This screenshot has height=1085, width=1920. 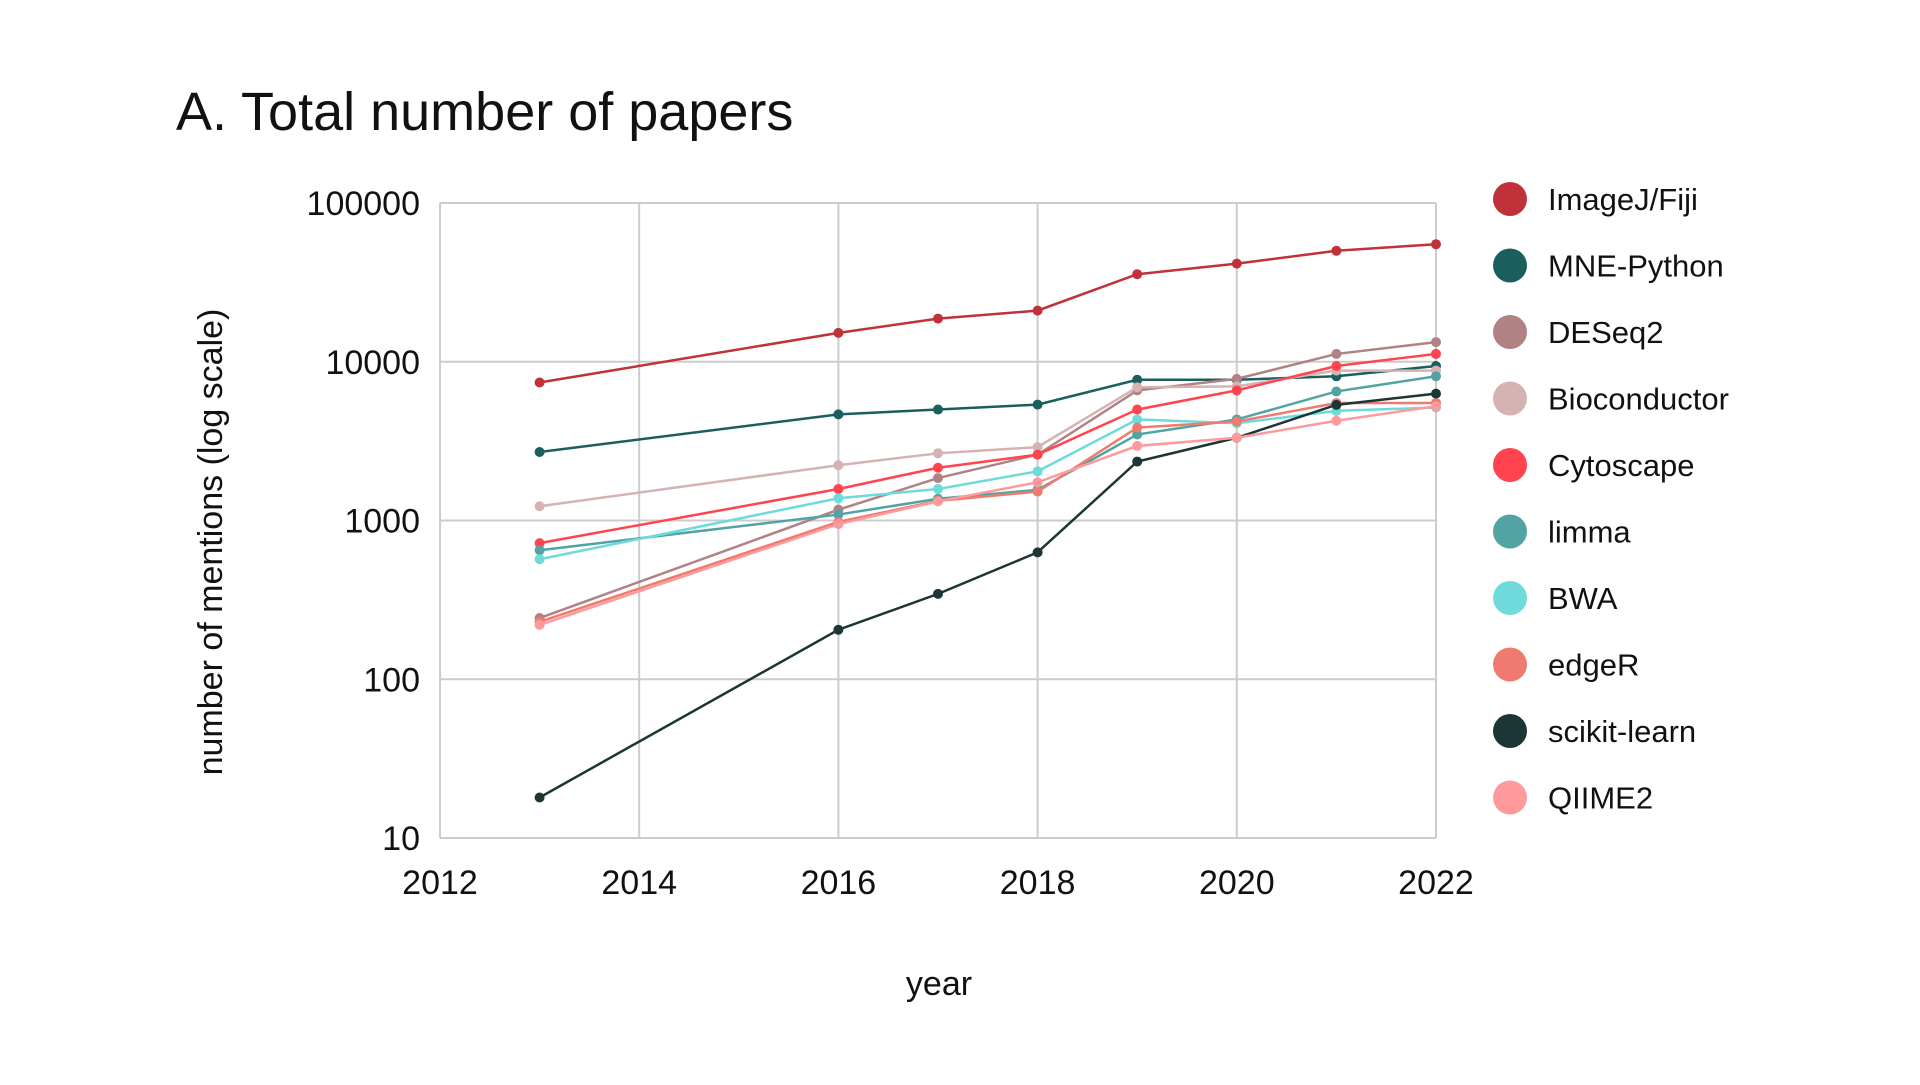 I want to click on chart-title: A. Total number of papers, so click(x=484, y=112).